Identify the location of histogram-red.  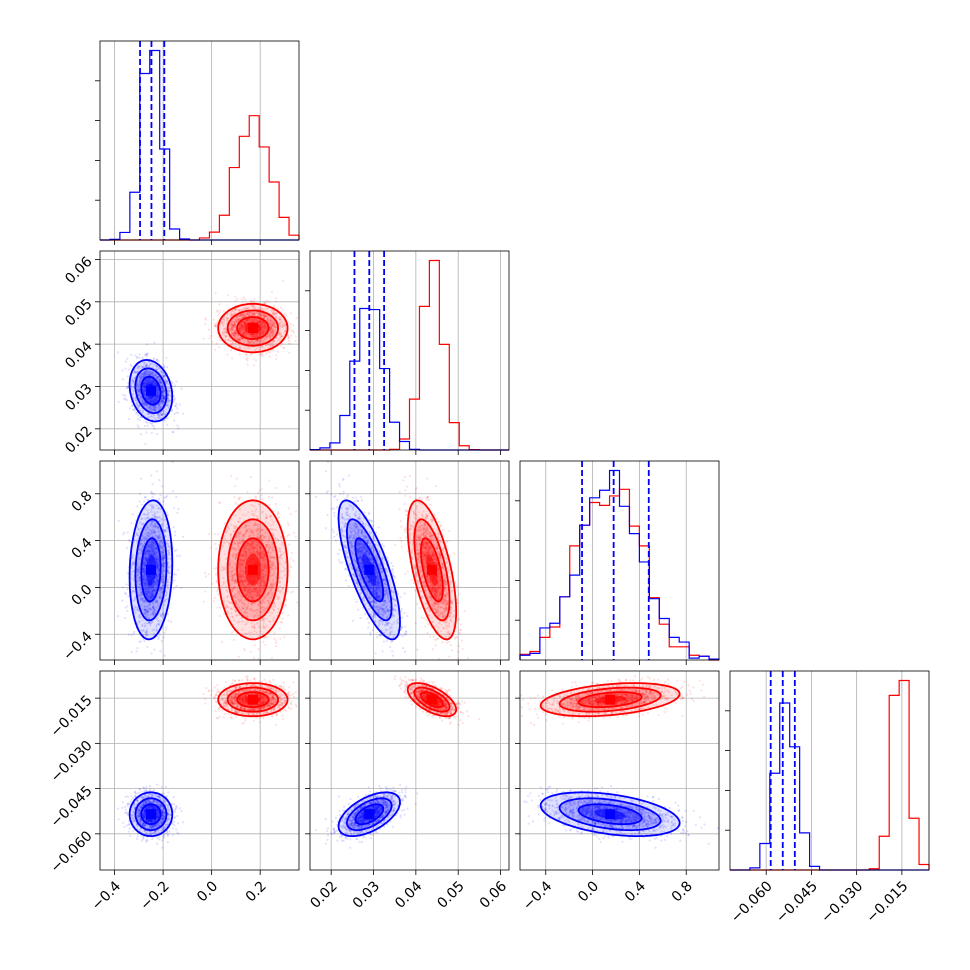
(830, 775).